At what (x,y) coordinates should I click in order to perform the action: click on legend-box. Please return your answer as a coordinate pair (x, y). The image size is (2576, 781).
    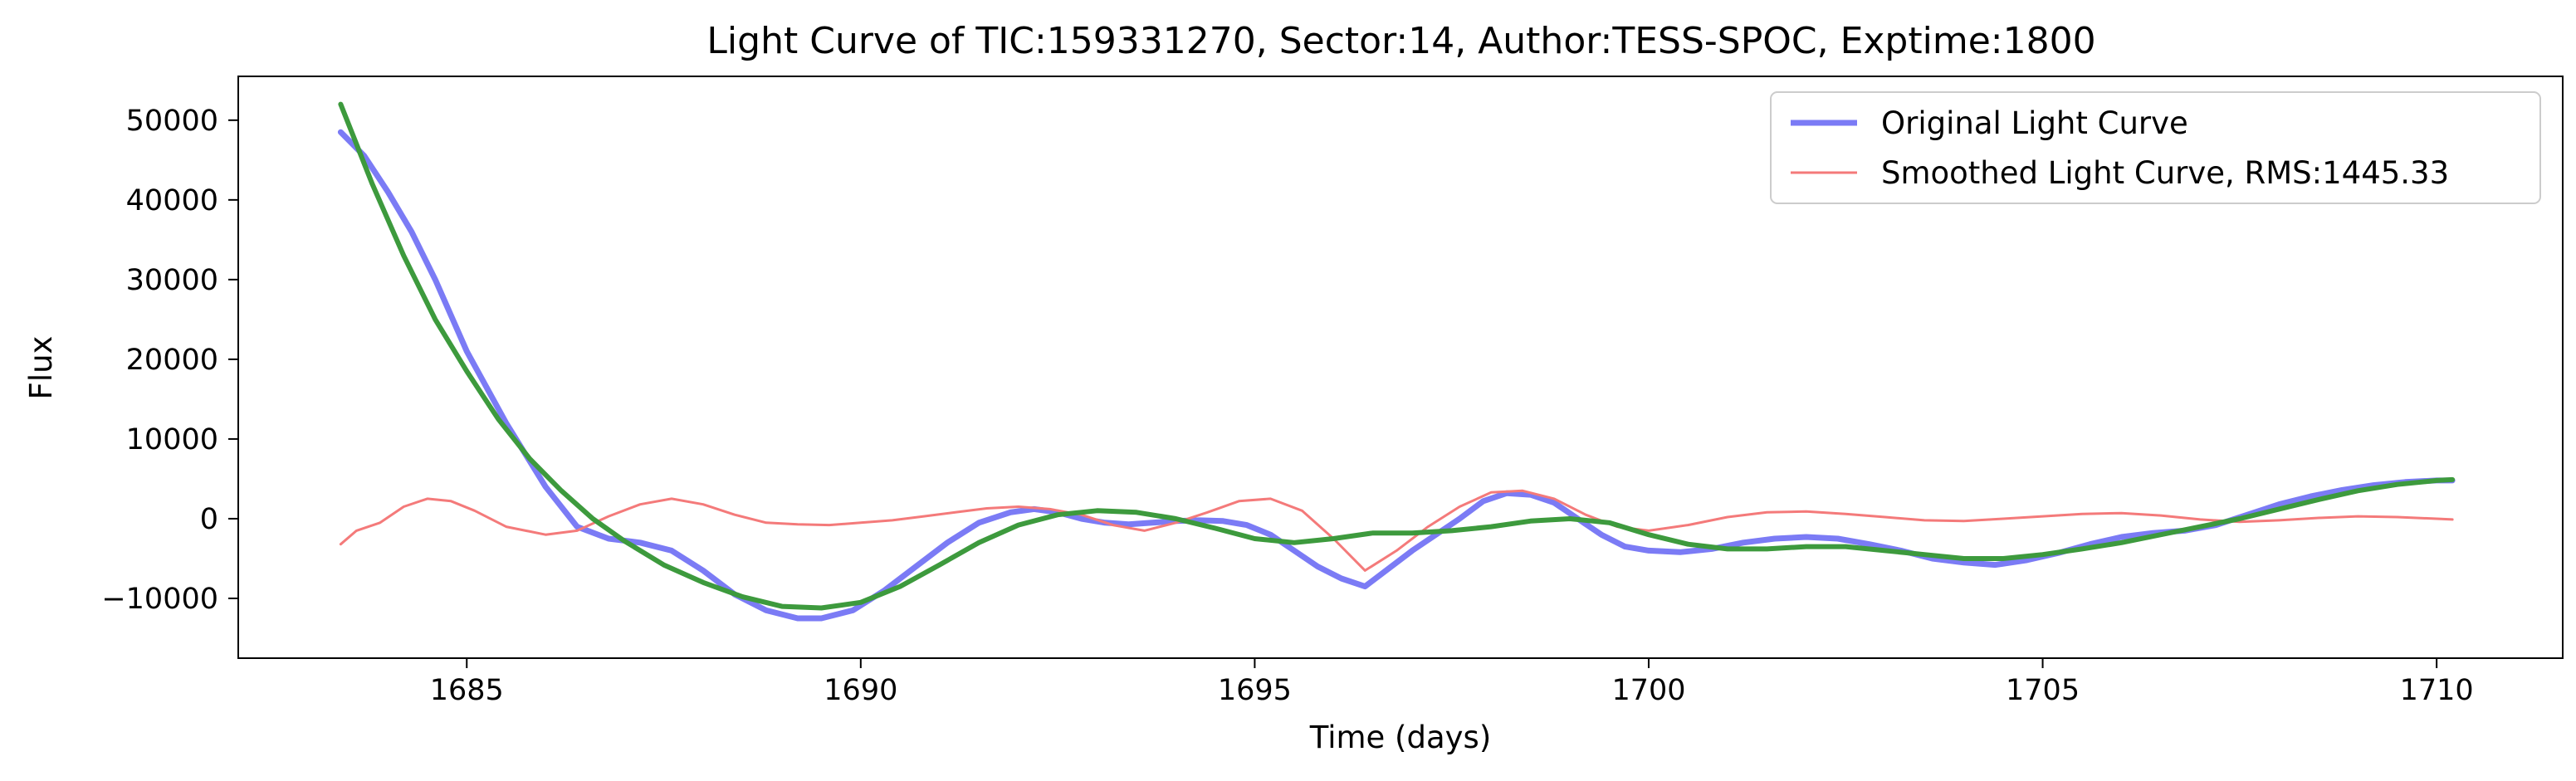
    Looking at the image, I should click on (2155, 147).